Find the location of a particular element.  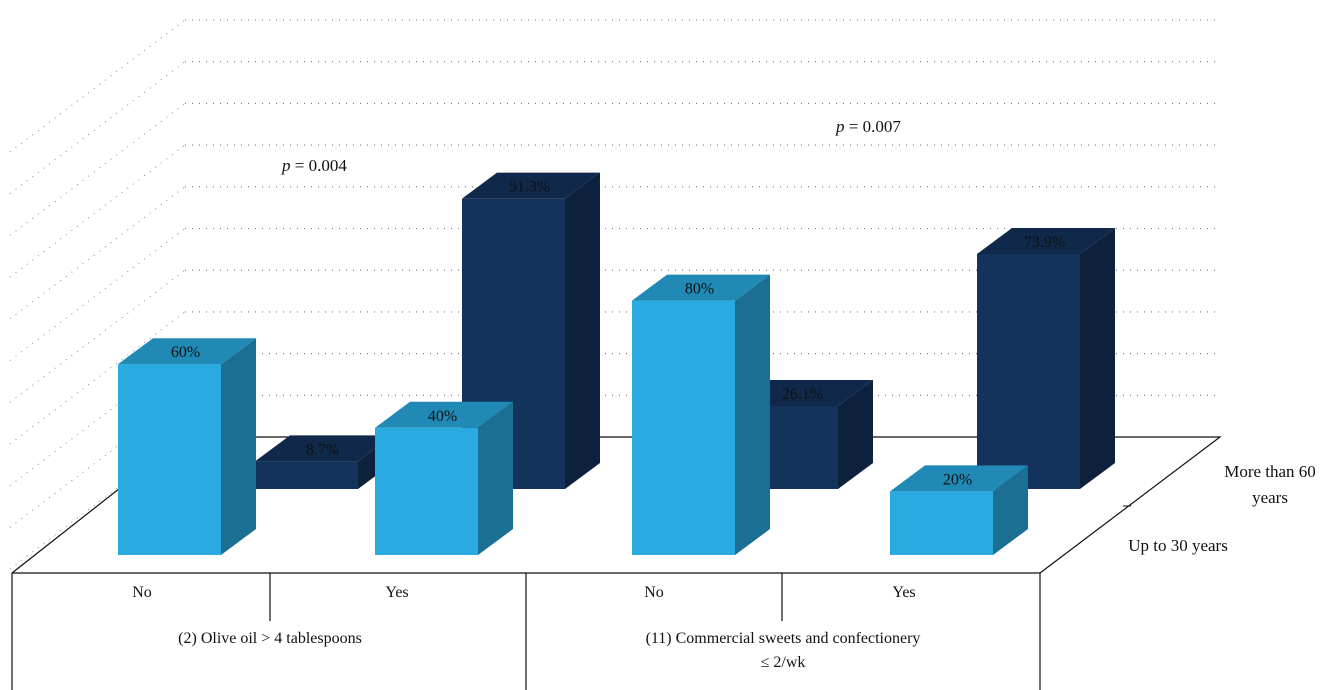

bar-more-than-60-4-top is located at coordinates (1046, 240).